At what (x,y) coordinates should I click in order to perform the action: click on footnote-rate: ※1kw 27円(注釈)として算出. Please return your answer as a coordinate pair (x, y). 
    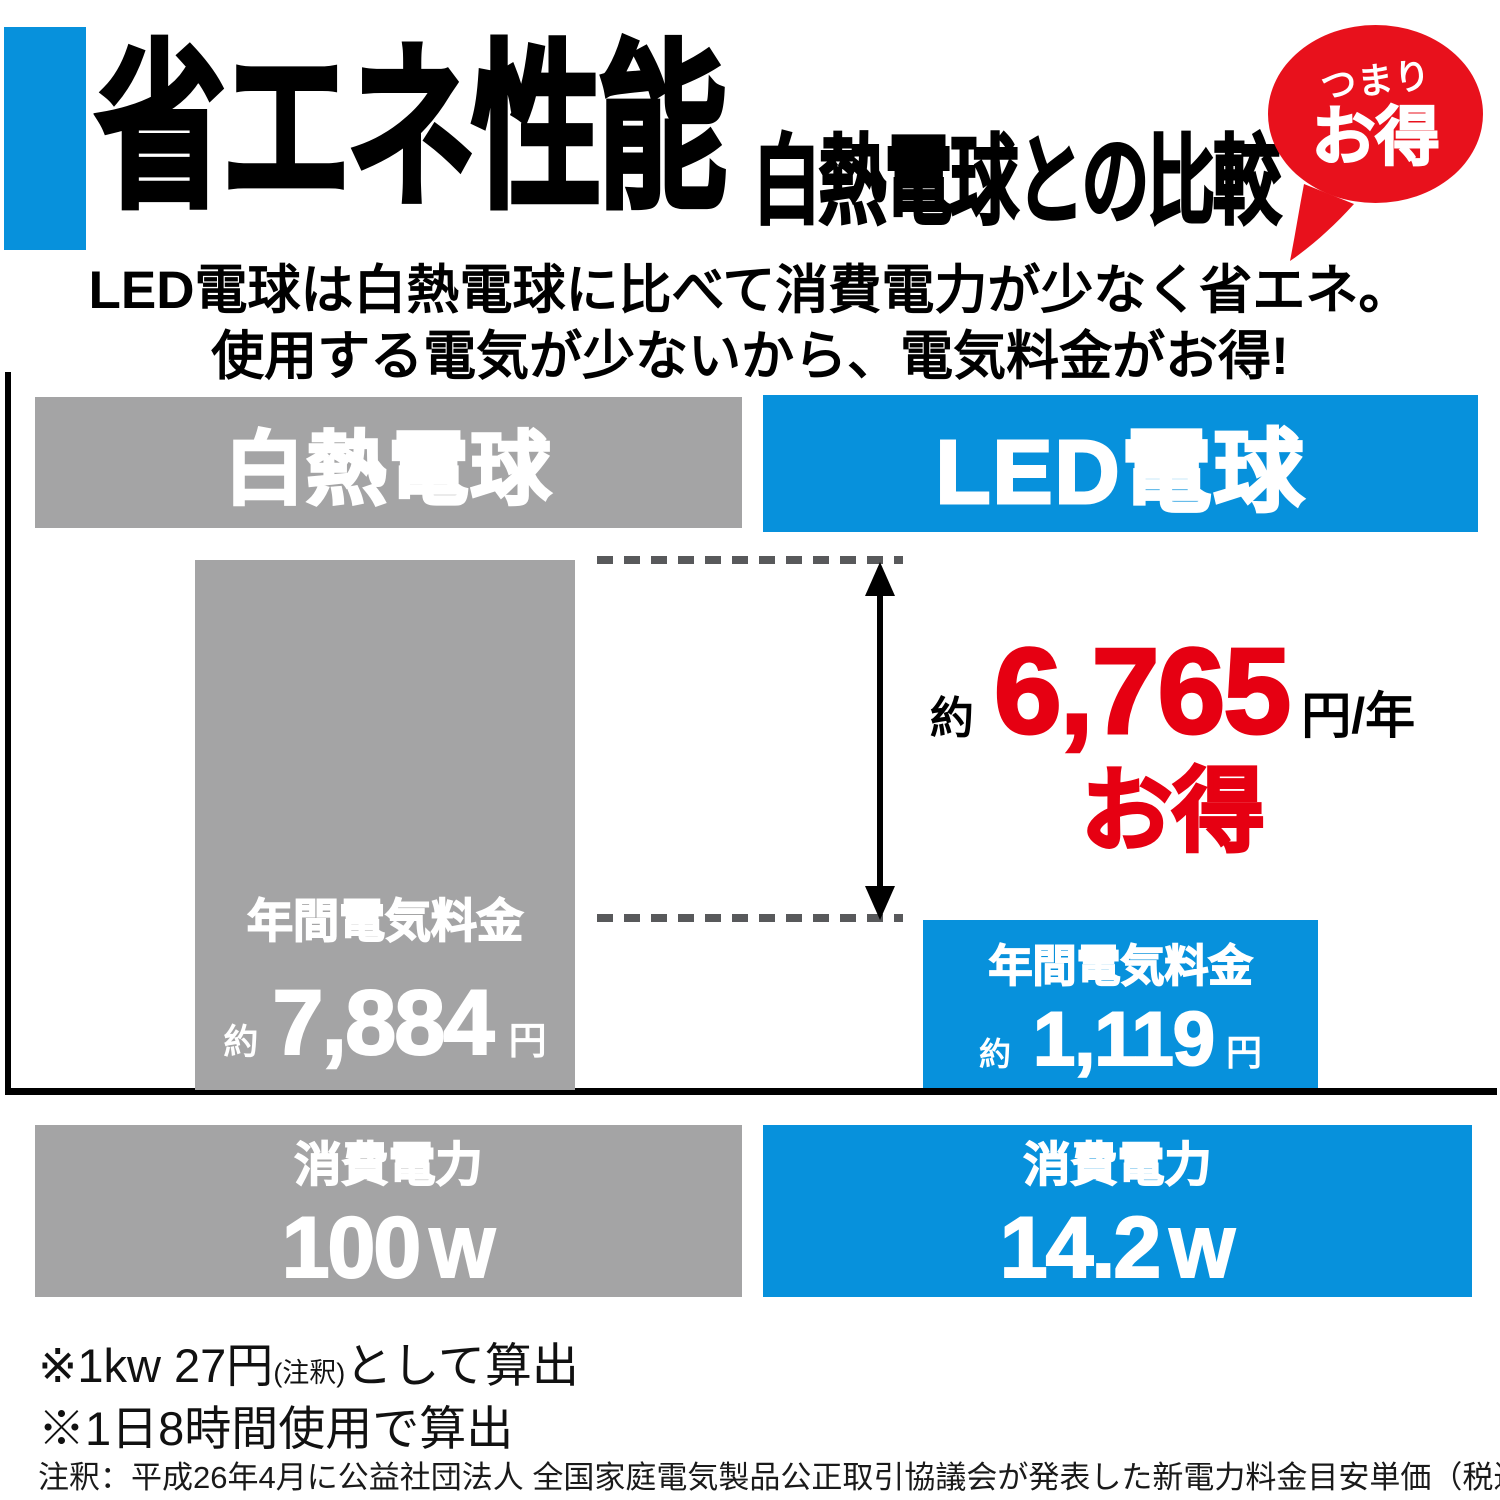
    Looking at the image, I should click on (308, 1361).